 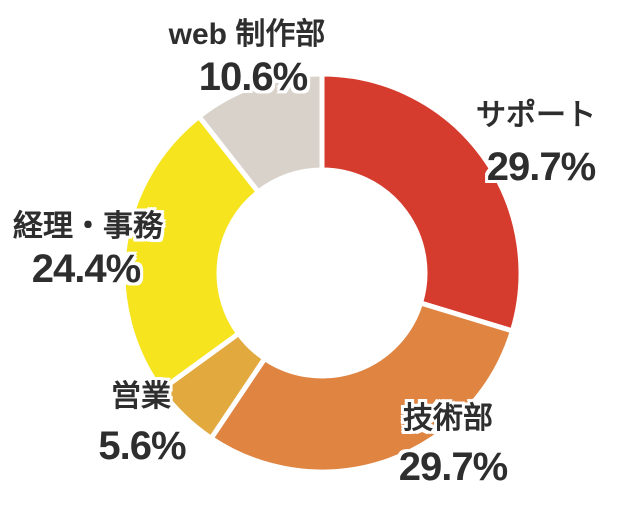 I want to click on slice-label-text: web 制作部, so click(x=247, y=34).